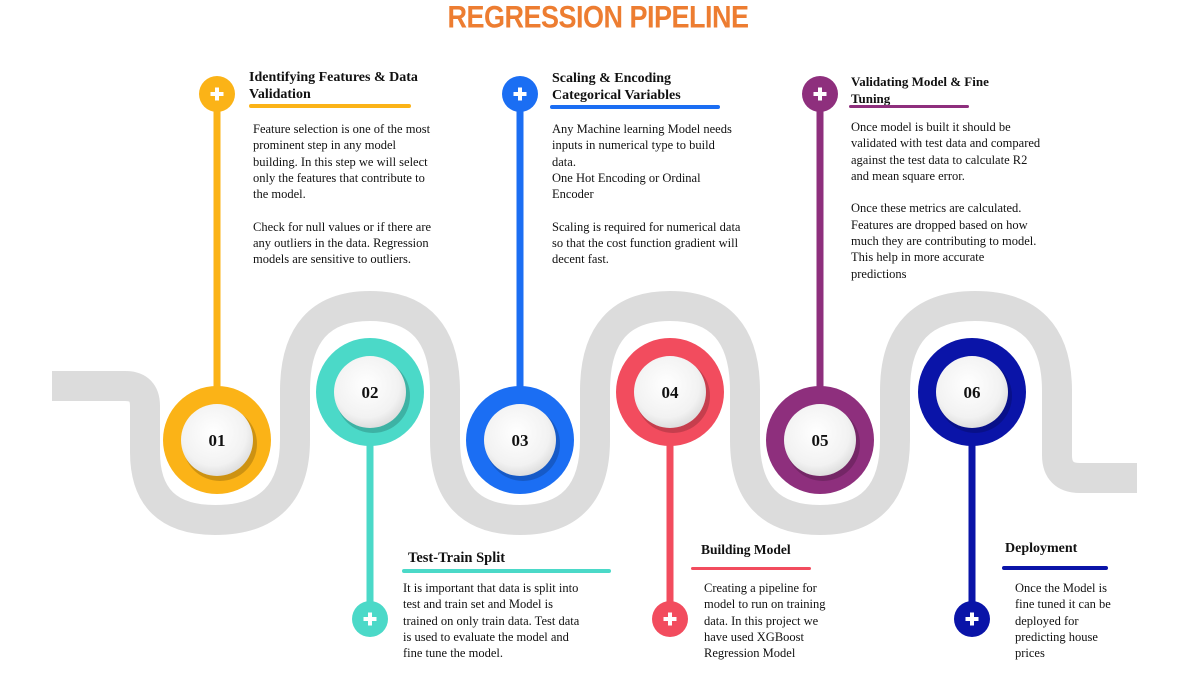  What do you see at coordinates (746, 549) in the screenshot?
I see `step-04-heading: Building Model` at bounding box center [746, 549].